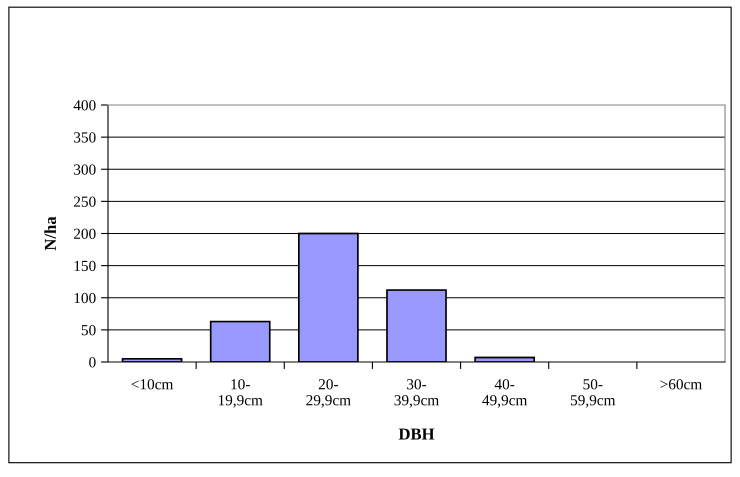 This screenshot has width=740, height=477. Describe the element at coordinates (85, 201) in the screenshot. I see `y-tick-label: 250` at that location.